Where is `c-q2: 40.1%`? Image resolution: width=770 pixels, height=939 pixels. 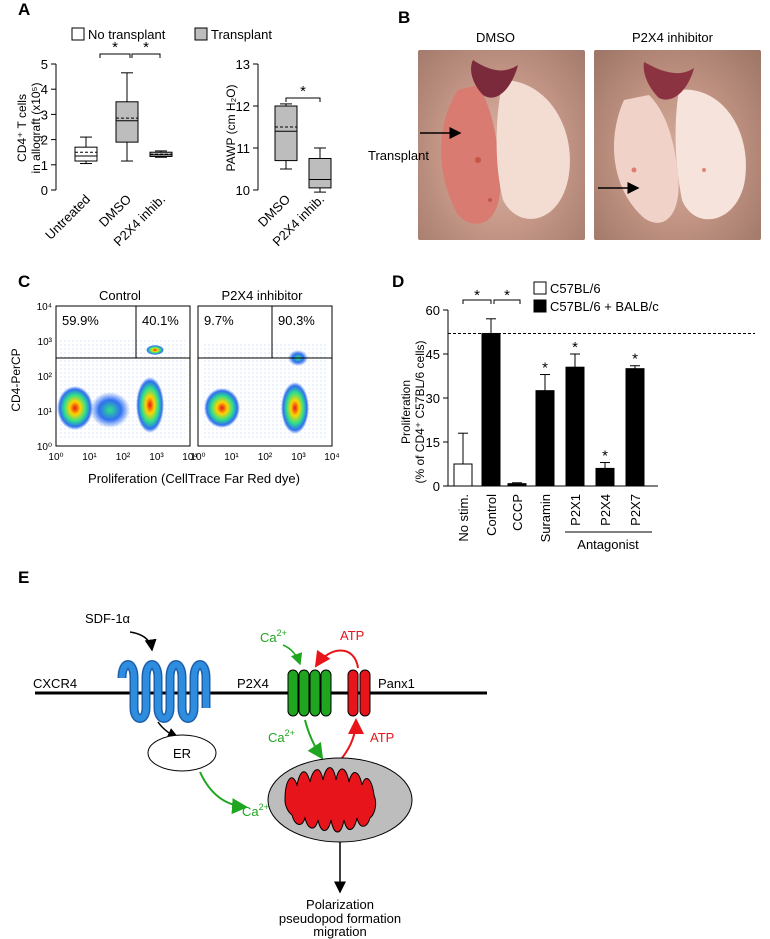 c-q2: 40.1% is located at coordinates (160, 320).